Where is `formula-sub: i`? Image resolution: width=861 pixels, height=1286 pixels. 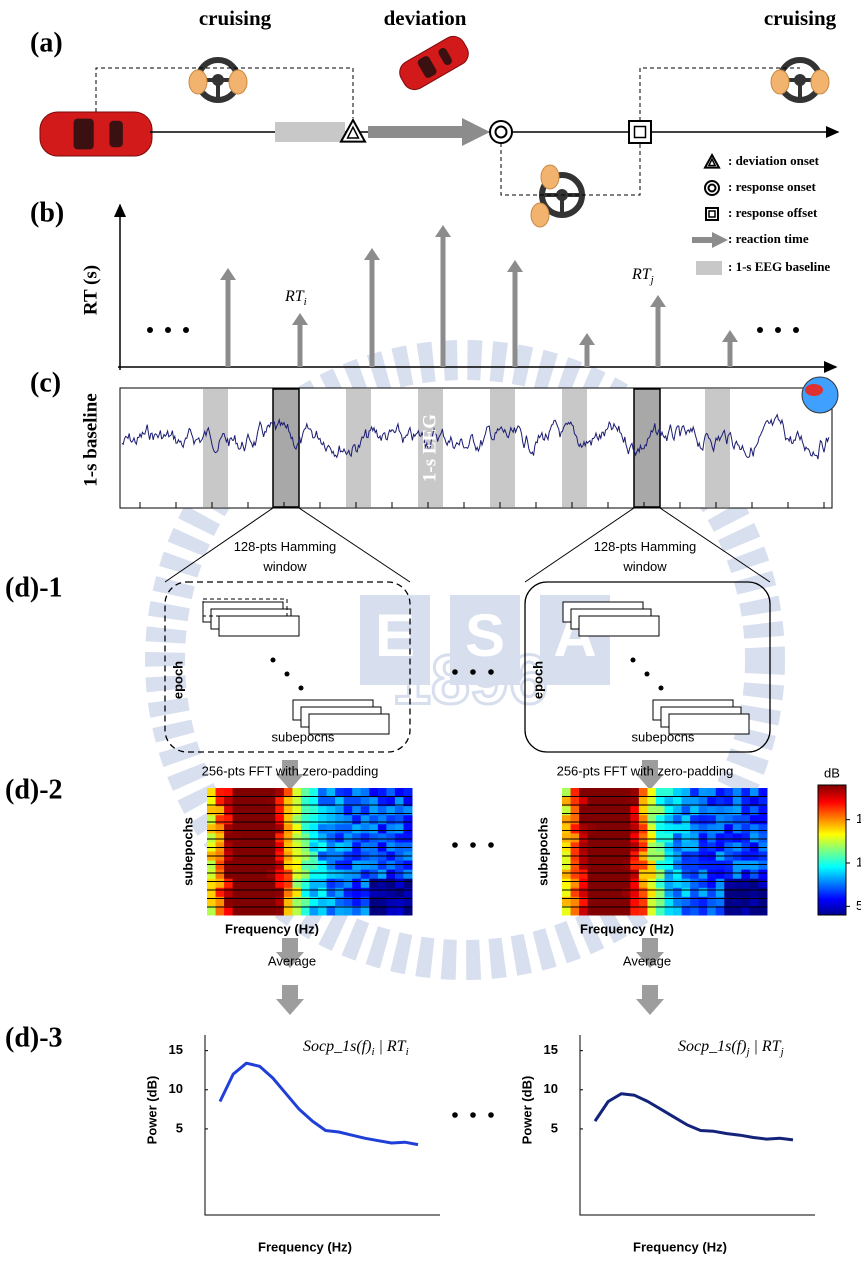 formula-sub: i is located at coordinates (372, 1052).